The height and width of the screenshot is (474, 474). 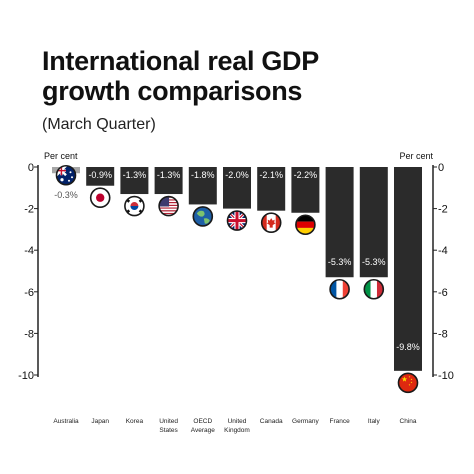 I want to click on bar-united-states, so click(x=168, y=181).